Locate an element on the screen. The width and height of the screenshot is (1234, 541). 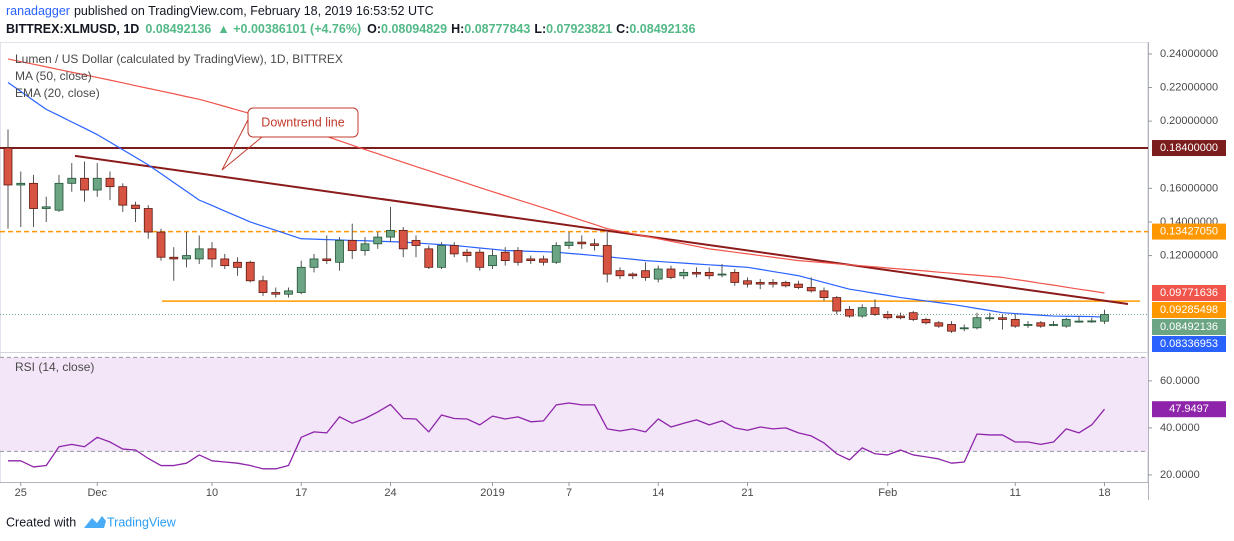
ohlc-value: 0.08492136 is located at coordinates (662, 29).